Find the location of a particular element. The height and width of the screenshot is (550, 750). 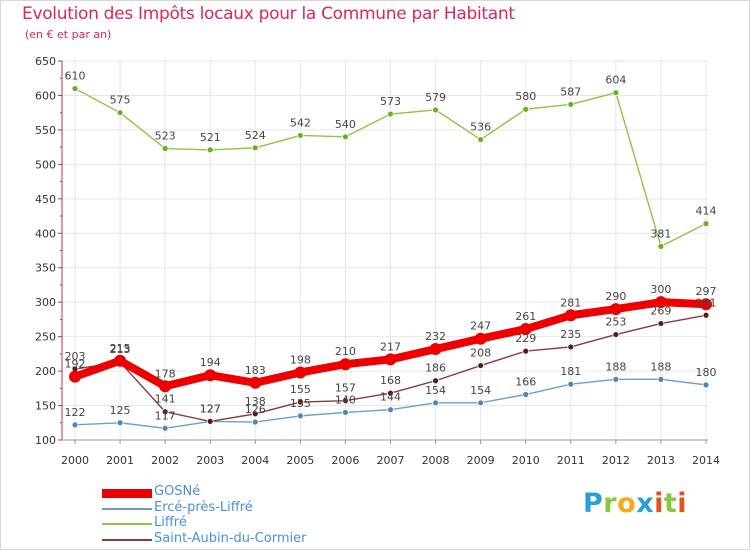

y-tick-label: 150 is located at coordinates (45, 406).